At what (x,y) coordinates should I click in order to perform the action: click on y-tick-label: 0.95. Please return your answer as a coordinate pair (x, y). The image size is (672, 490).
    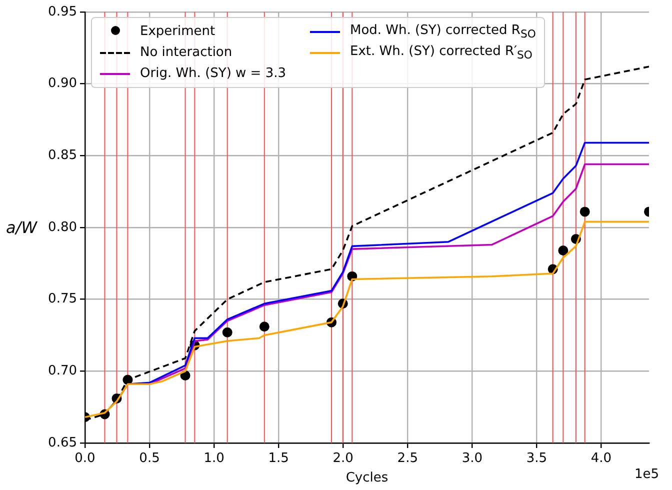
    Looking at the image, I should click on (62, 12).